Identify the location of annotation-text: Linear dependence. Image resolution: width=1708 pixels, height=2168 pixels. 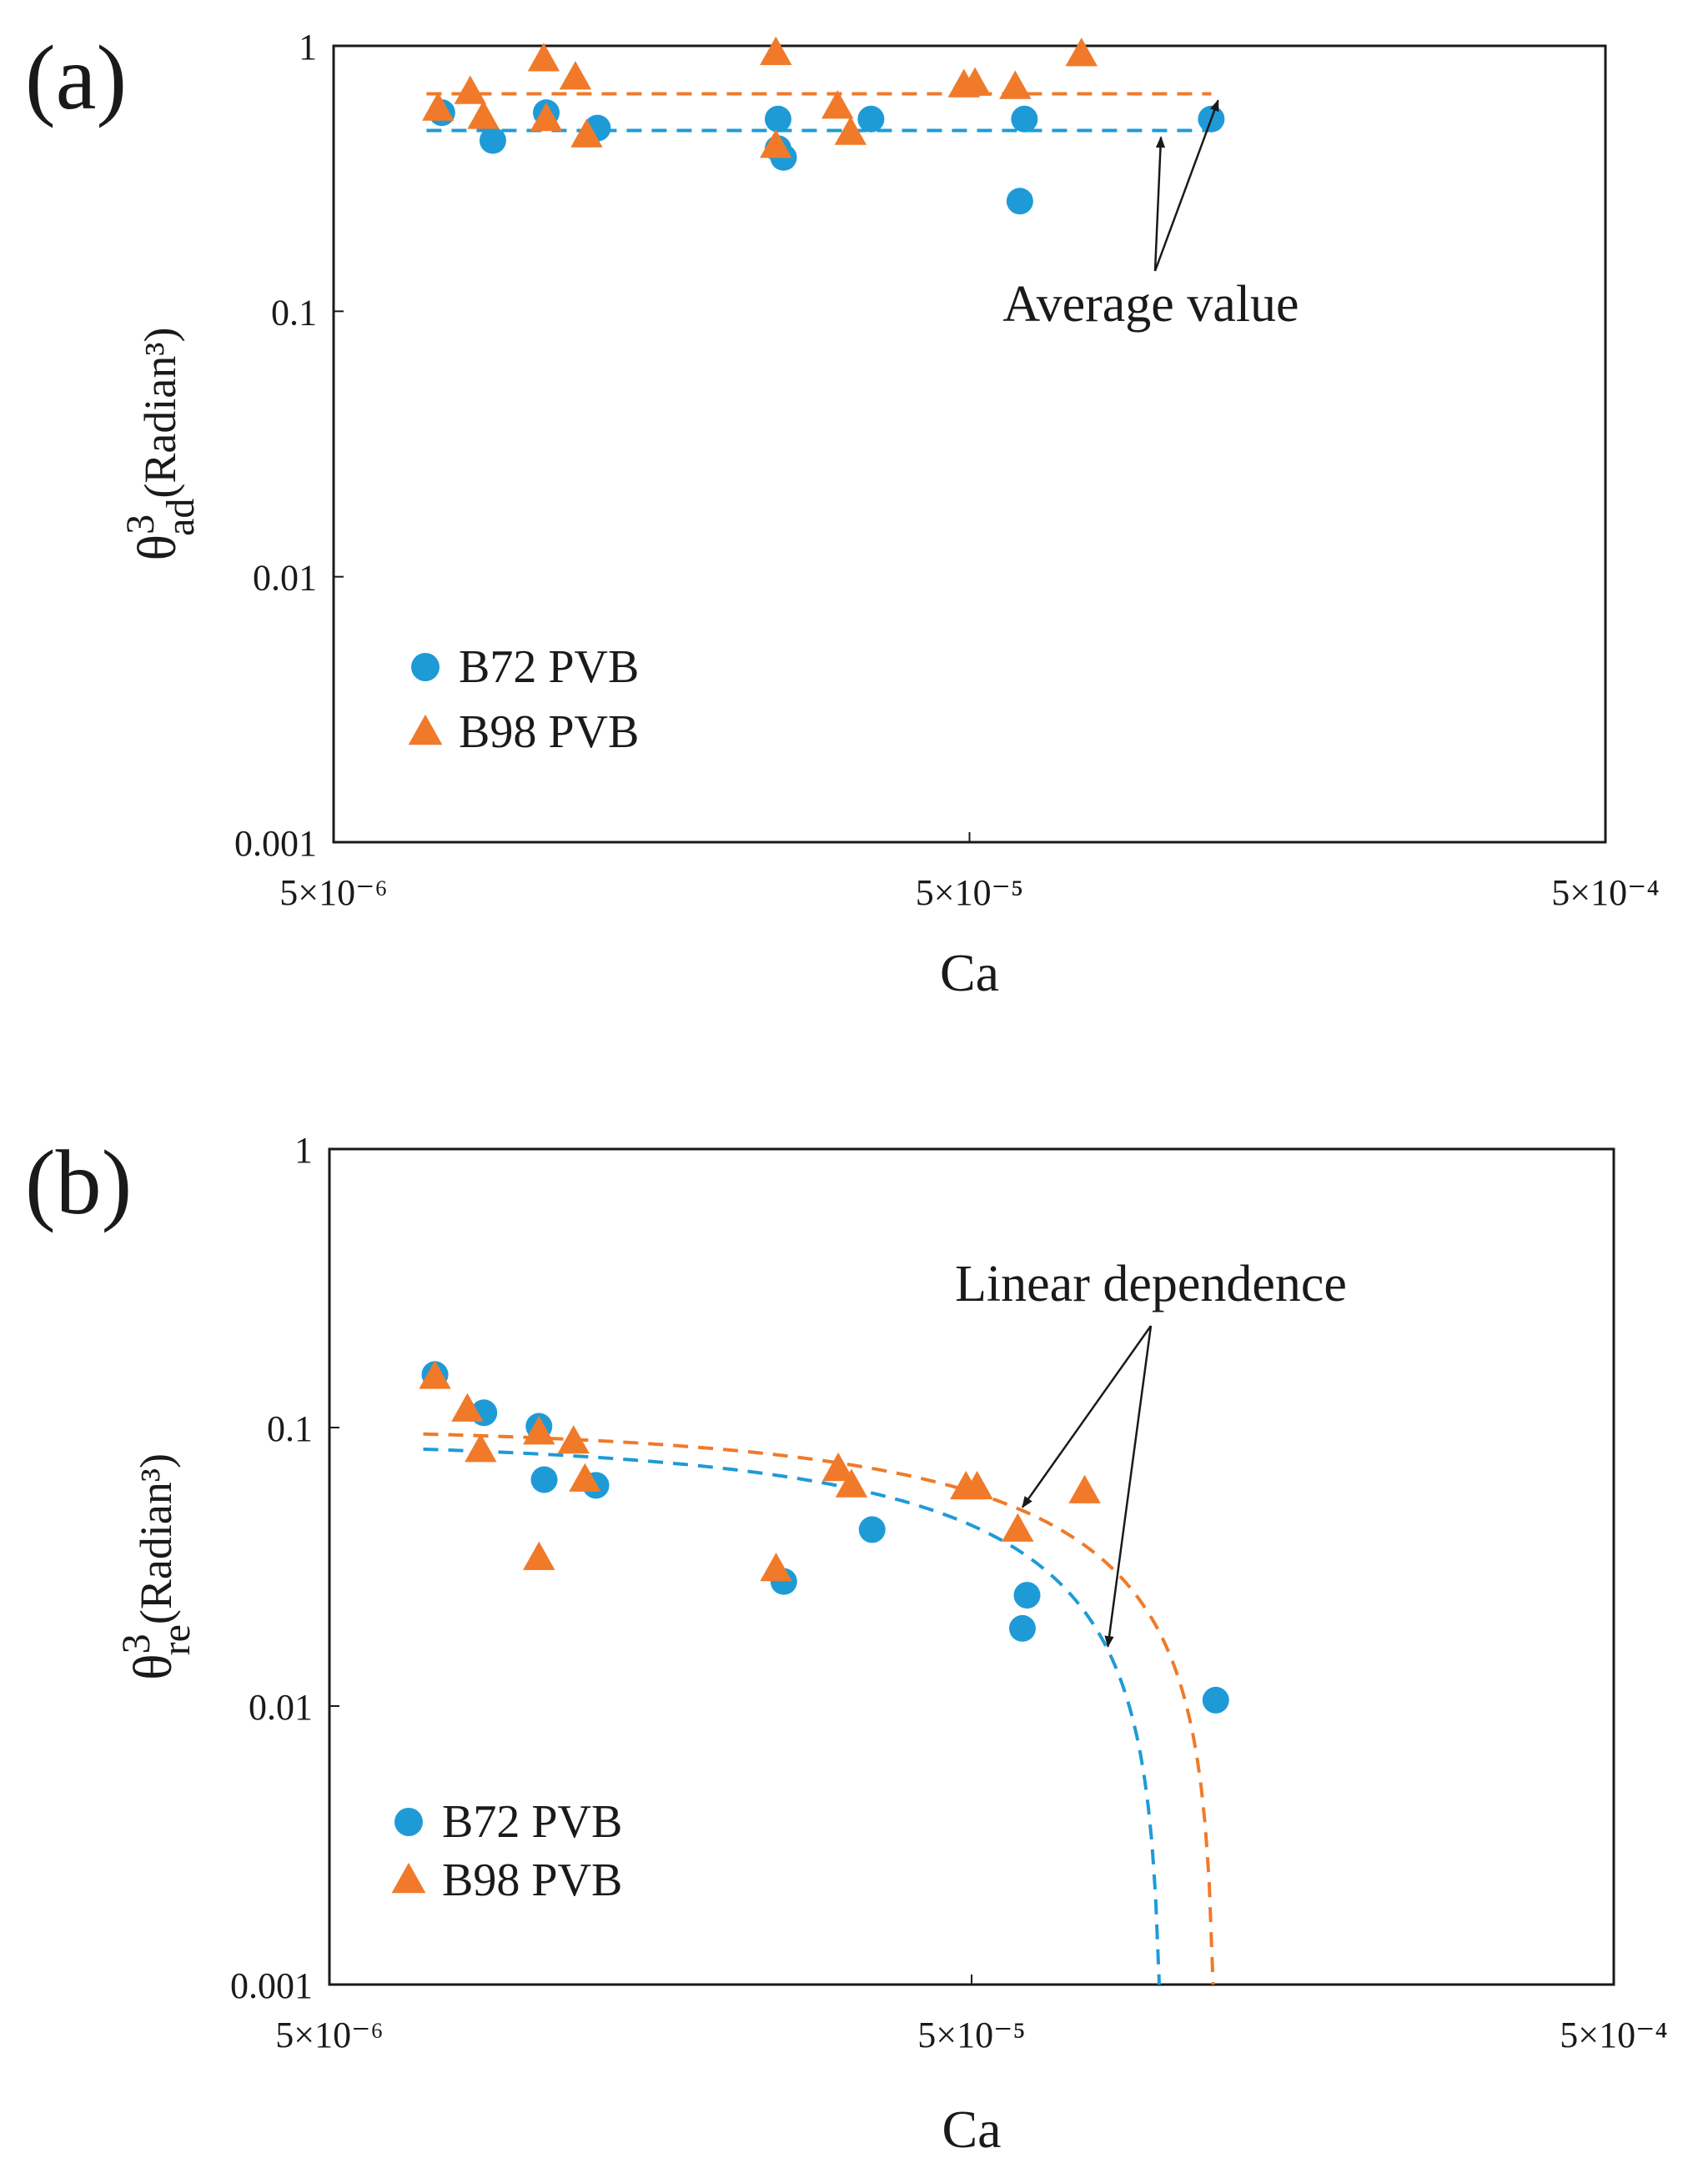
(1151, 1284).